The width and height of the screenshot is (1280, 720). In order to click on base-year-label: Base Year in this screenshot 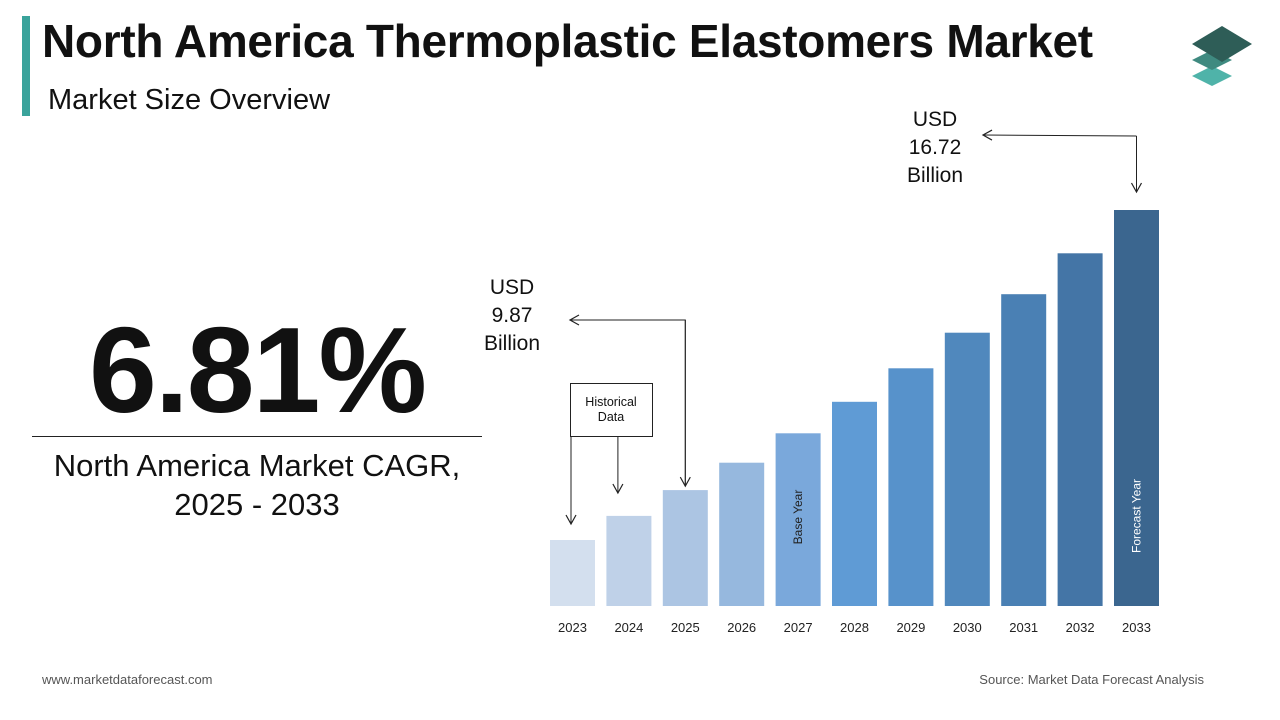, I will do `click(798, 517)`.